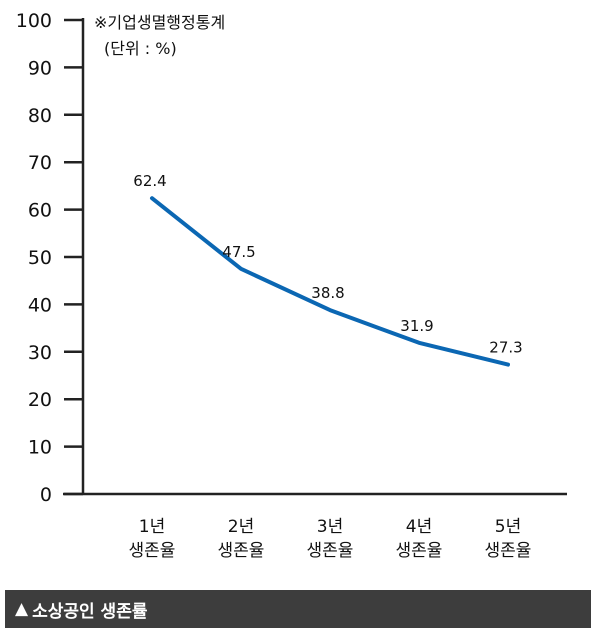  Describe the element at coordinates (90, 611) in the screenshot. I see `caption-text: 소상공인 생존률` at that location.